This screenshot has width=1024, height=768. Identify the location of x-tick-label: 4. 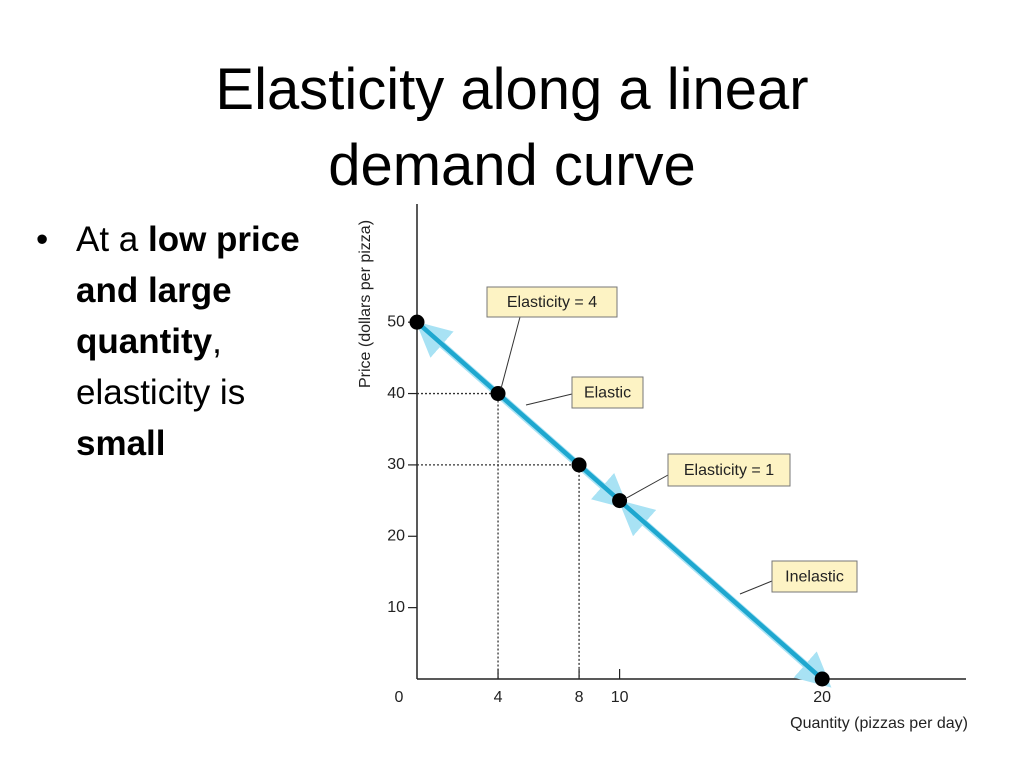
(498, 697).